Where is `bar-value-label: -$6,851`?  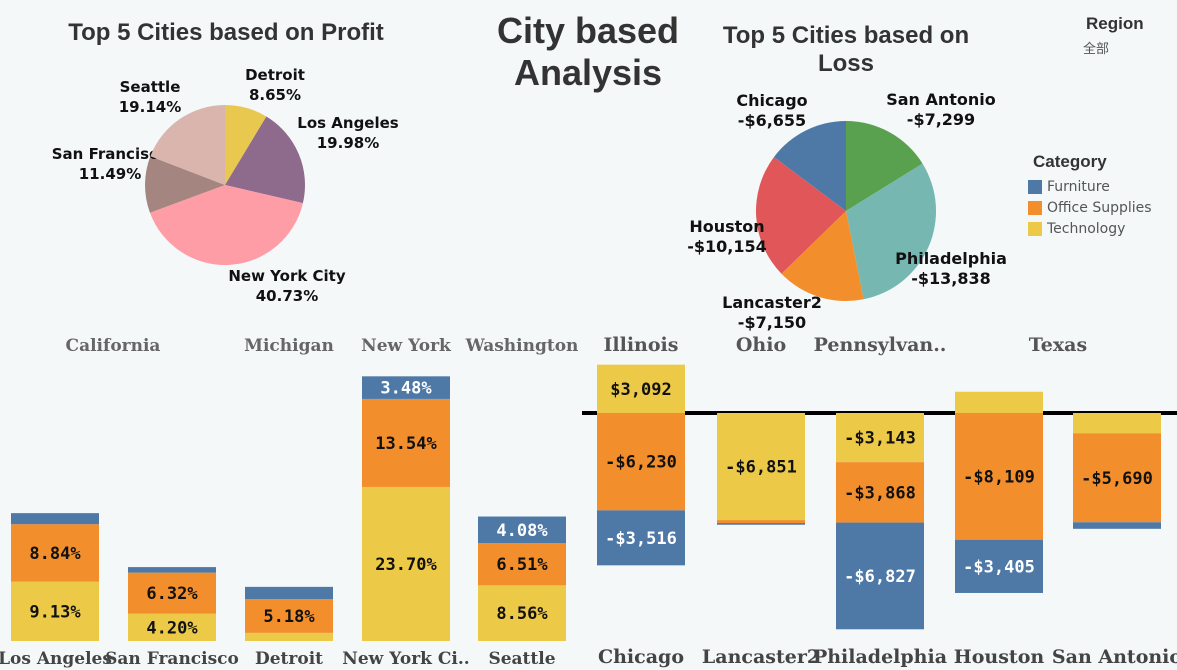 bar-value-label: -$6,851 is located at coordinates (761, 468).